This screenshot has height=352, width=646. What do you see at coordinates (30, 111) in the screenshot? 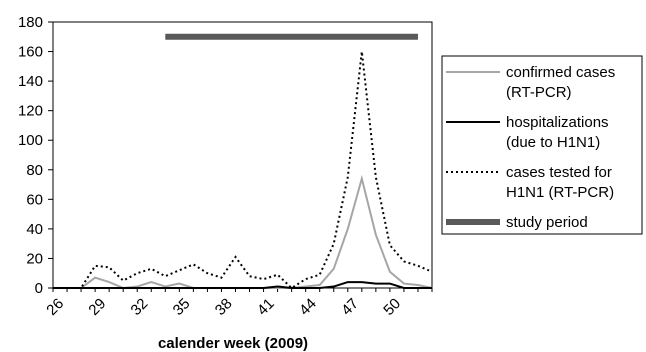
I see `y-tick-label: 120` at bounding box center [30, 111].